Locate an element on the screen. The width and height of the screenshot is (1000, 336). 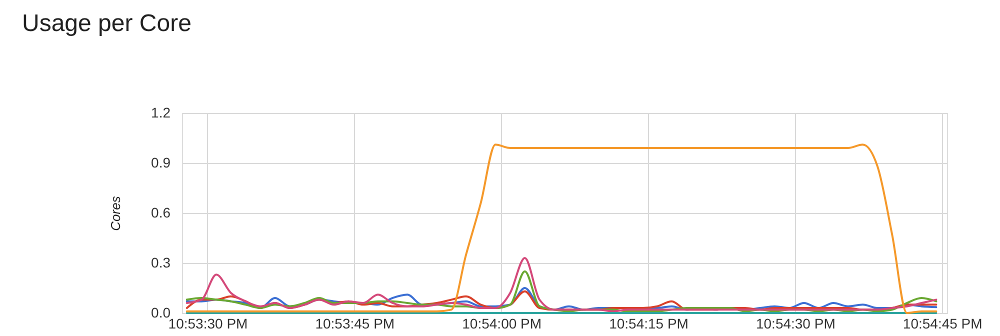
x-tick-label: 10:54:30 PM is located at coordinates (796, 324).